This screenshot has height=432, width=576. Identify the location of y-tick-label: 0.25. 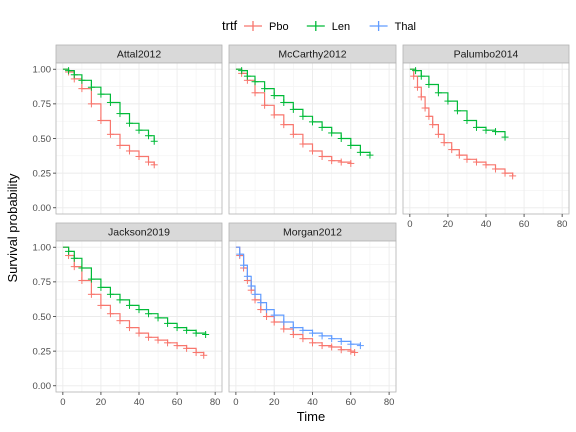
(42, 351).